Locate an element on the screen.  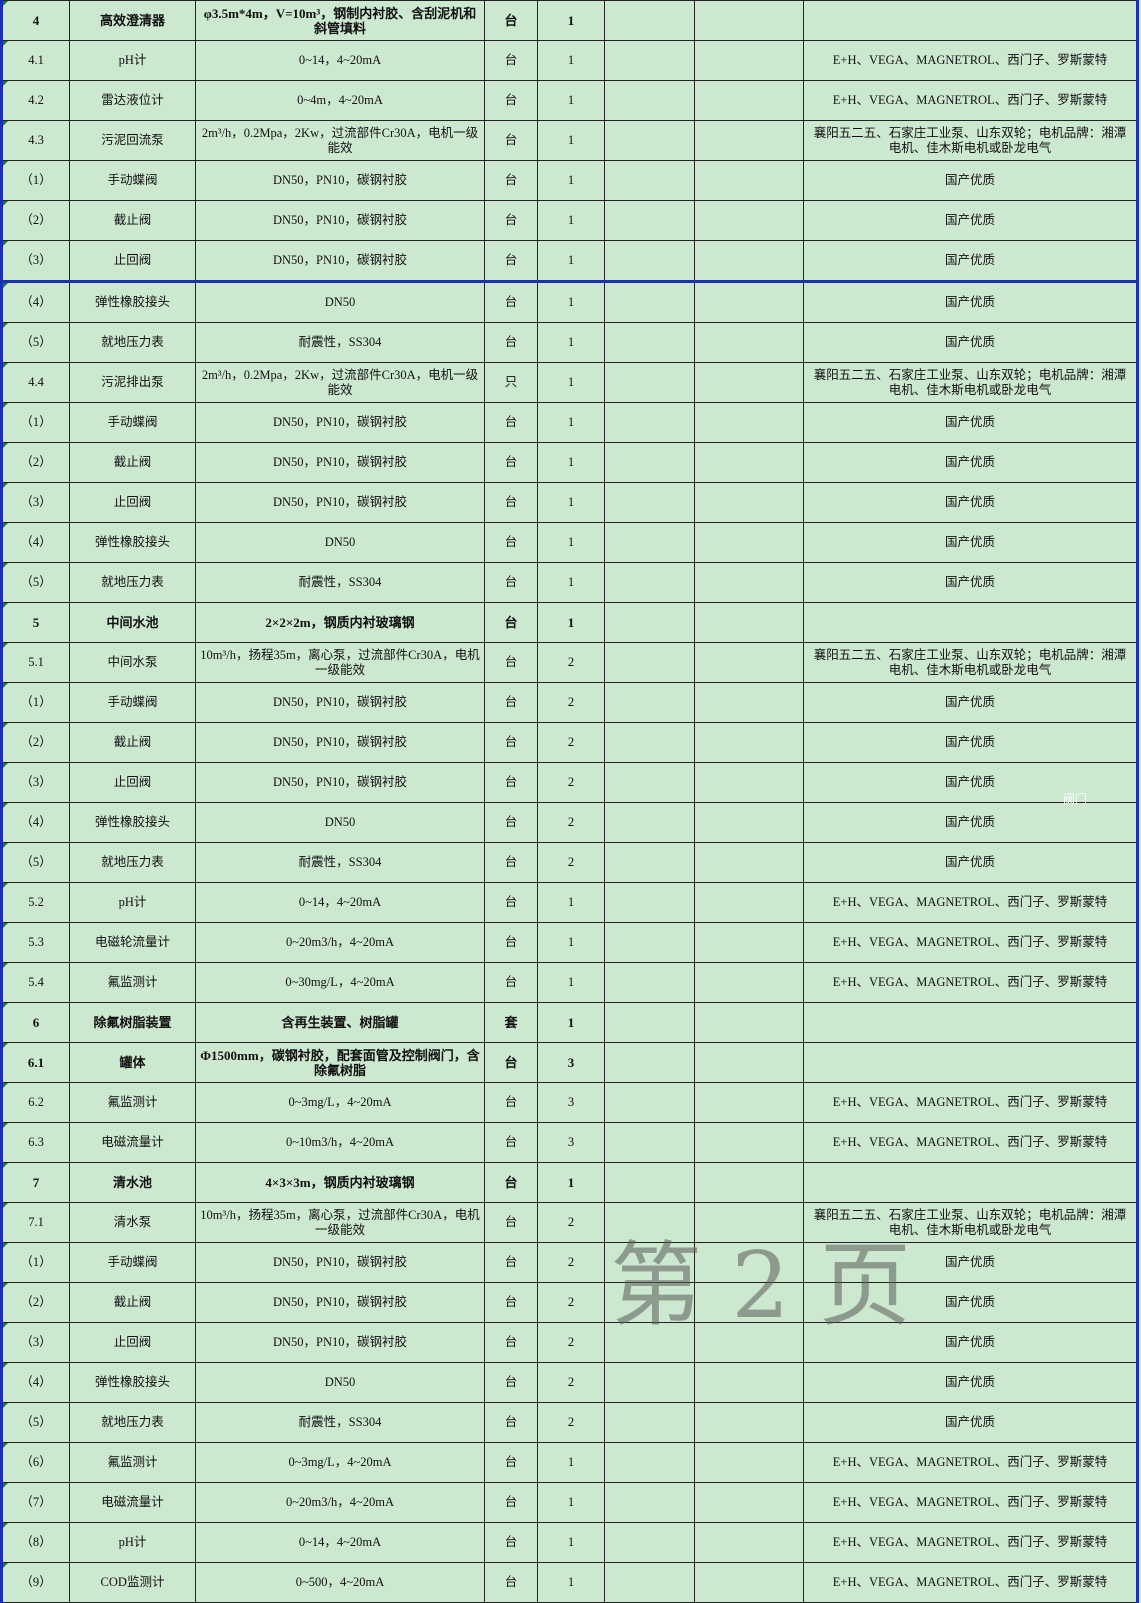
spec-cell: 0~500，4~20mA is located at coordinates (340, 1582).